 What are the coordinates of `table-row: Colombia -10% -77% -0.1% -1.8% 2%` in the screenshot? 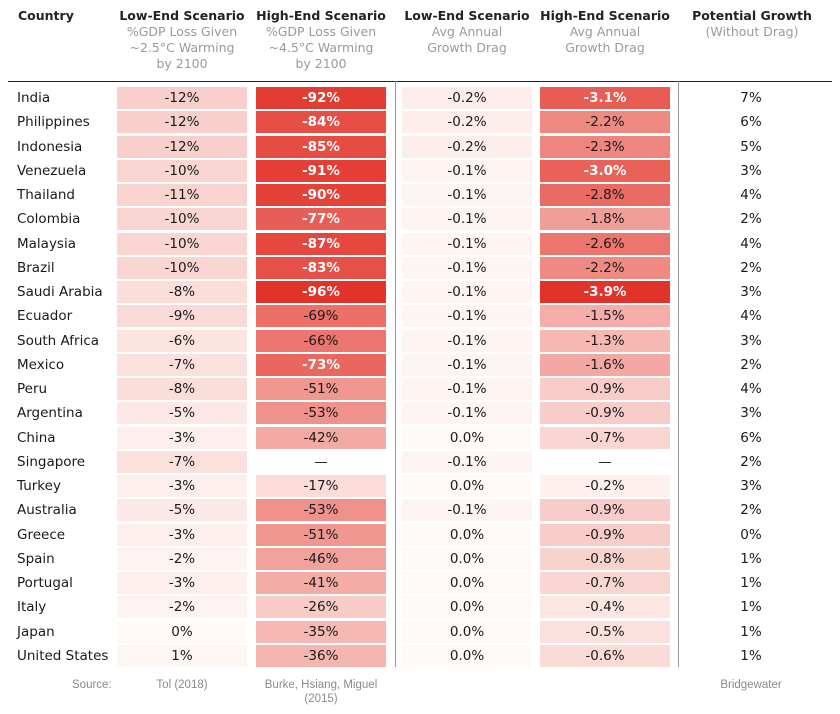 It's located at (420, 219).